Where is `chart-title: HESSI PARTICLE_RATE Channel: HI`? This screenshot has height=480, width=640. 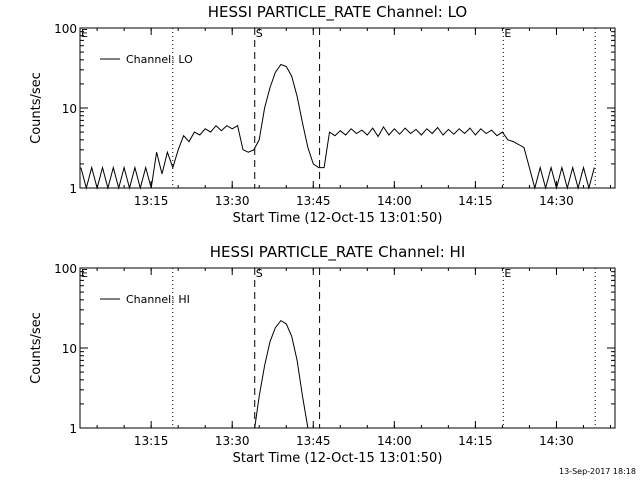 chart-title: HESSI PARTICLE_RATE Channel: HI is located at coordinates (338, 252).